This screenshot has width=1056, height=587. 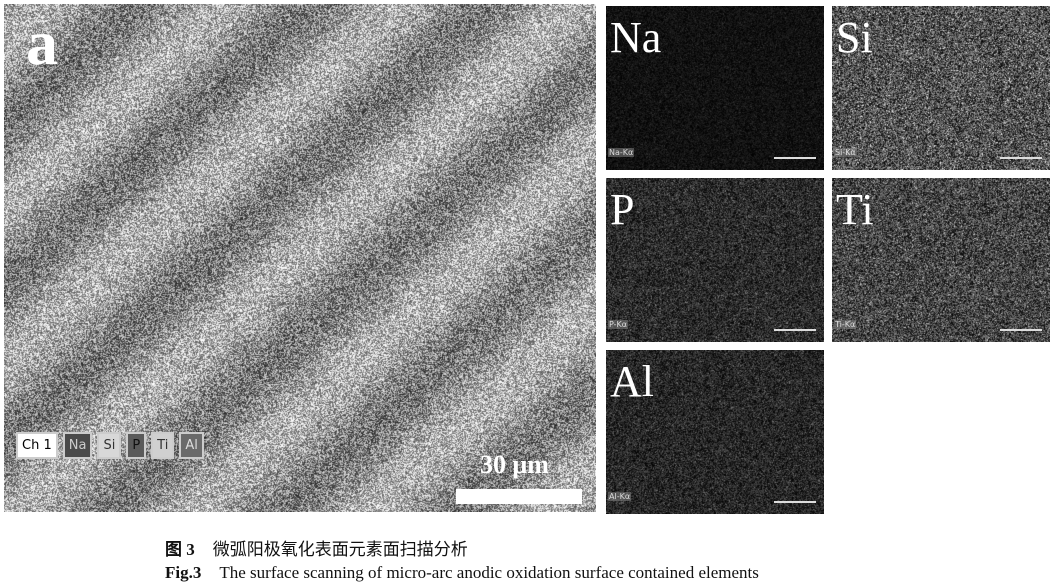 I want to click on element-label: P, so click(x=622, y=209).